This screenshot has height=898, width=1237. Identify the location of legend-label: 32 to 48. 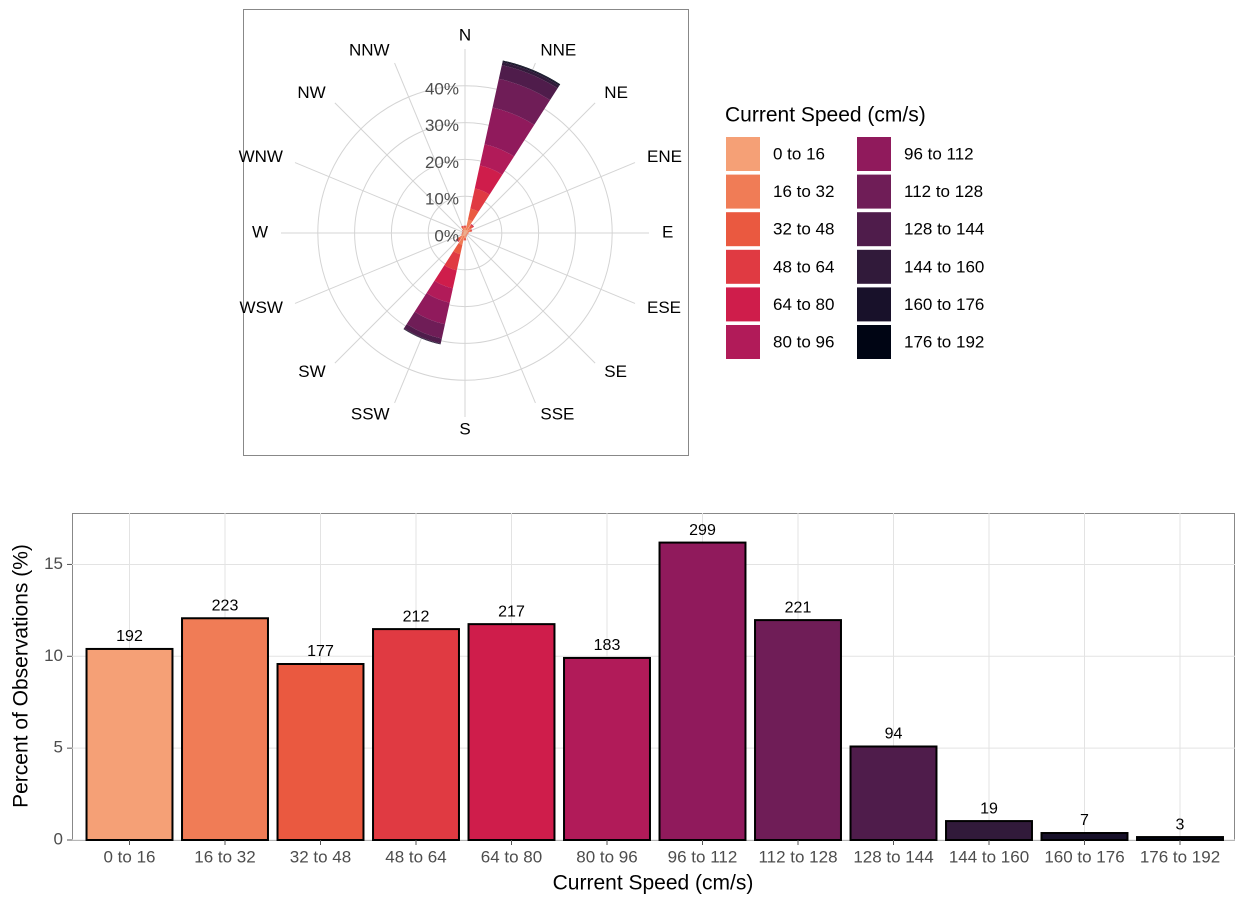
(803, 229).